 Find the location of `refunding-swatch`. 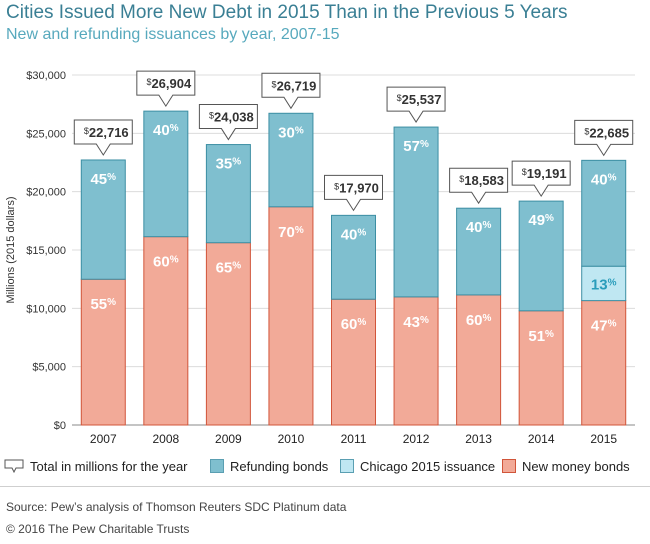

refunding-swatch is located at coordinates (217, 466).